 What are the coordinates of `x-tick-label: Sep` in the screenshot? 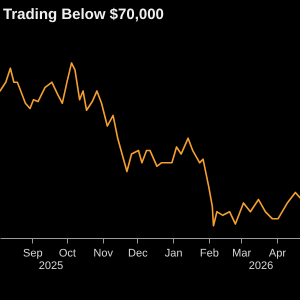 It's located at (33, 254).